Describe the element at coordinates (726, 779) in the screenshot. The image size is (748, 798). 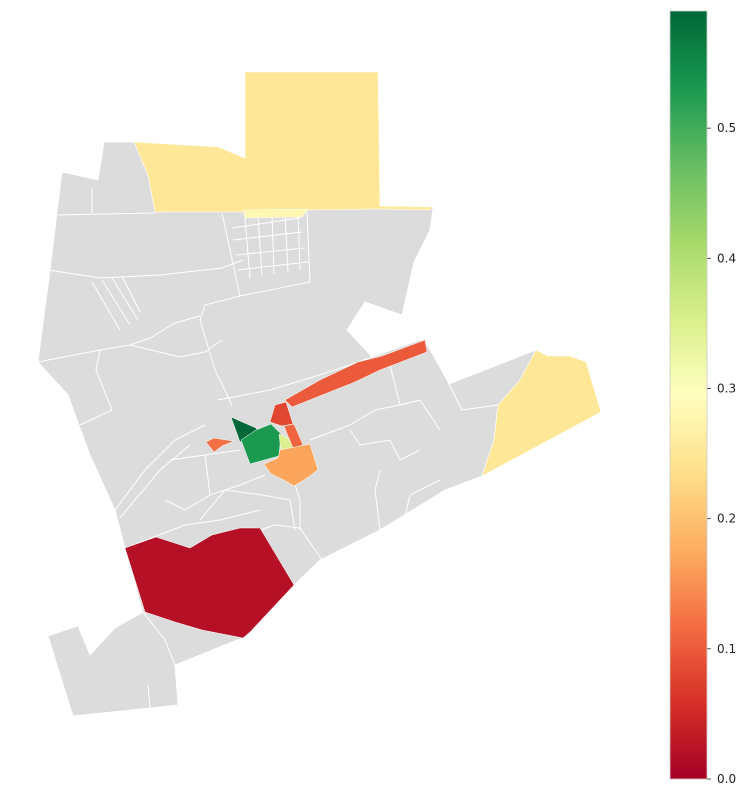
I see `colorbar-tick-label: 0.0` at that location.